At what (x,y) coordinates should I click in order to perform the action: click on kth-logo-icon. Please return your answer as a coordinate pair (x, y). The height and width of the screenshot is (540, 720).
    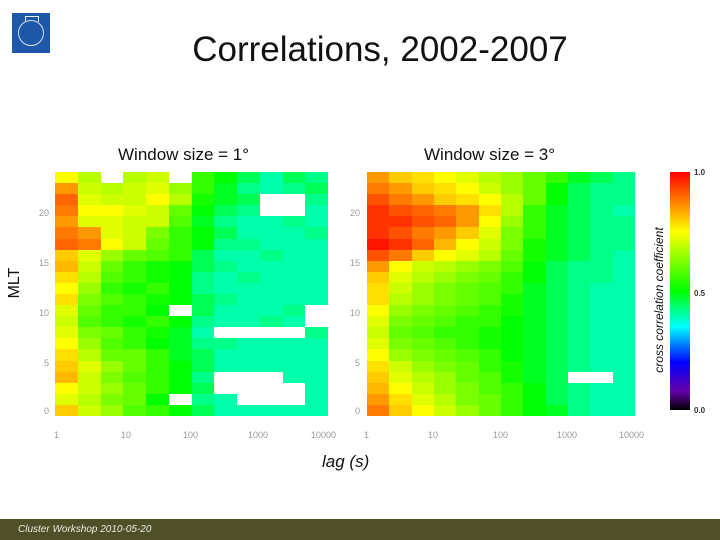
    Looking at the image, I should click on (31, 33).